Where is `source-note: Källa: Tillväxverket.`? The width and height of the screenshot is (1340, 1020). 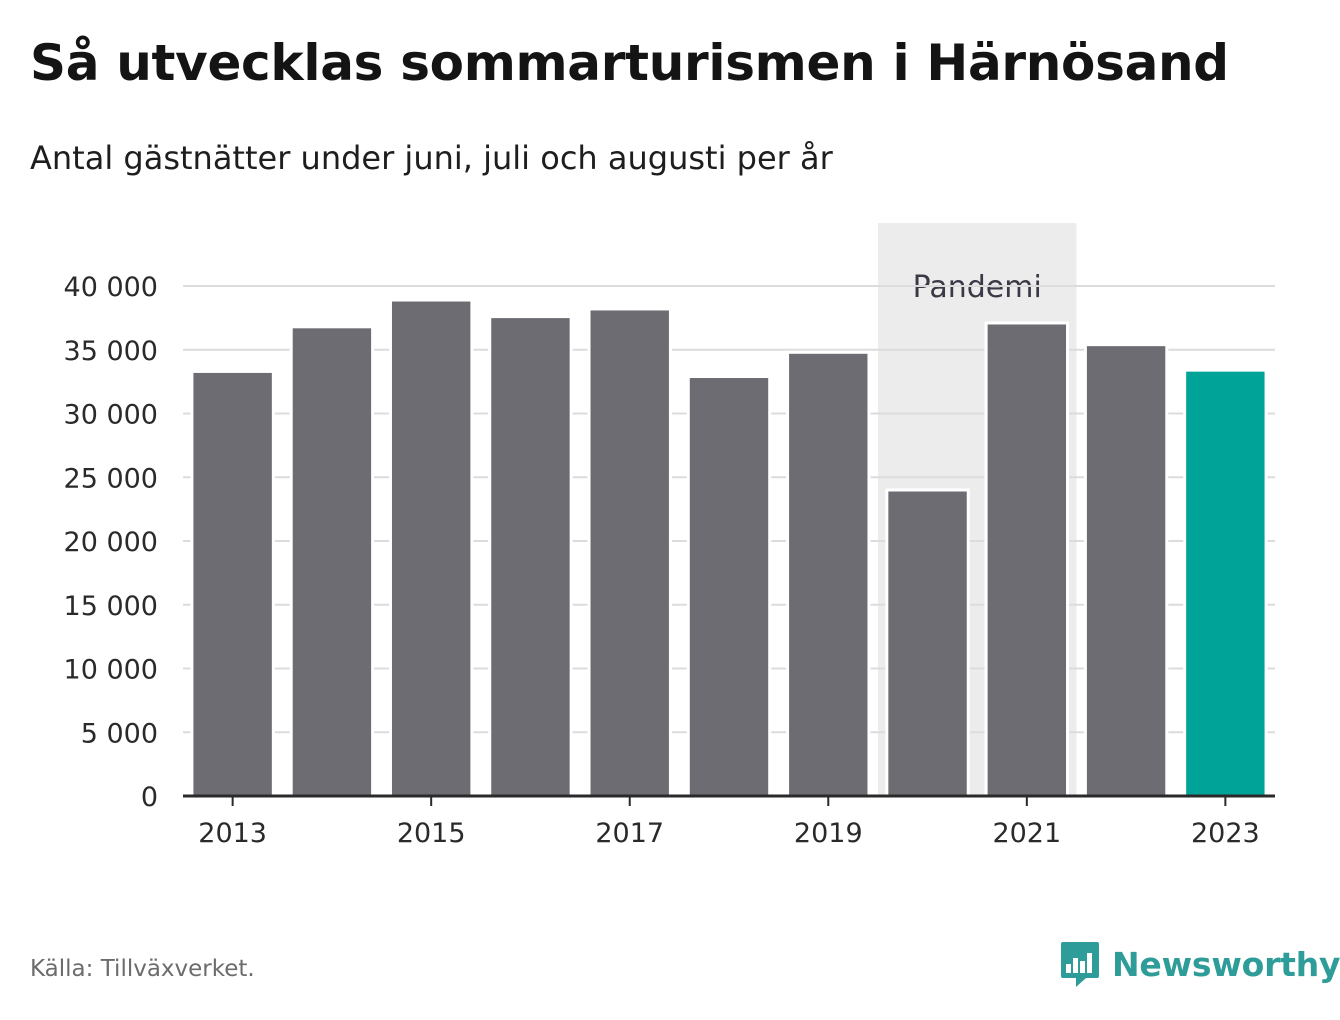
source-note: Källa: Tillväxverket. is located at coordinates (142, 969).